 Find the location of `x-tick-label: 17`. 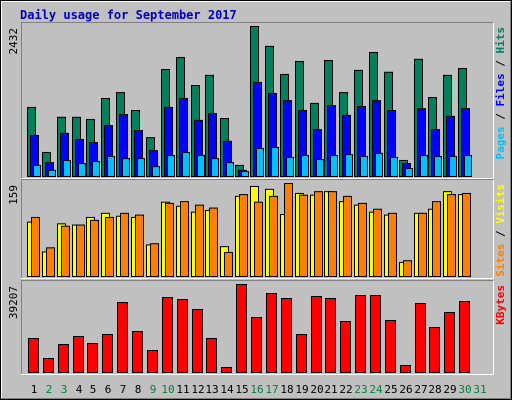

x-tick-label: 17 is located at coordinates (271, 389).